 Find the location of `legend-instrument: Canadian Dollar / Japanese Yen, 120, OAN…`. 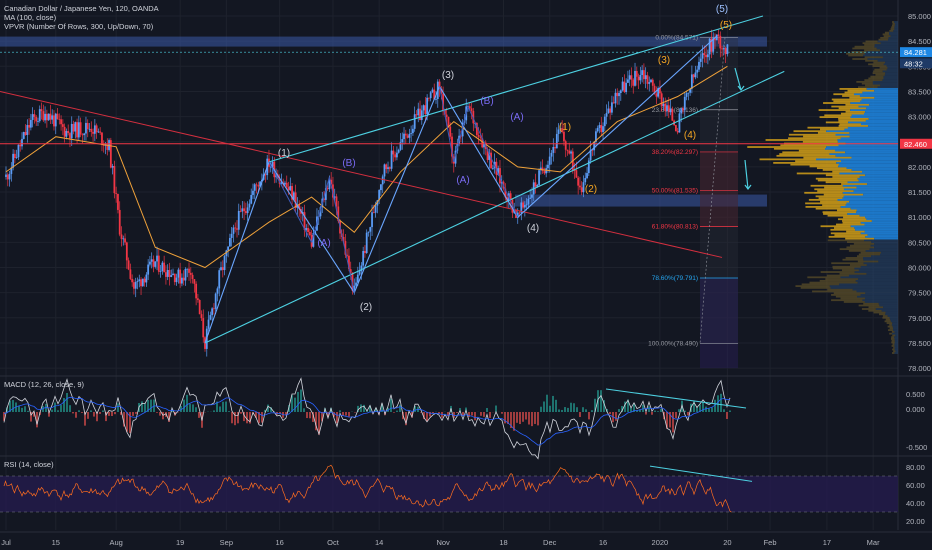

legend-instrument: Canadian Dollar / Japanese Yen, 120, OAN… is located at coordinates (81, 8).